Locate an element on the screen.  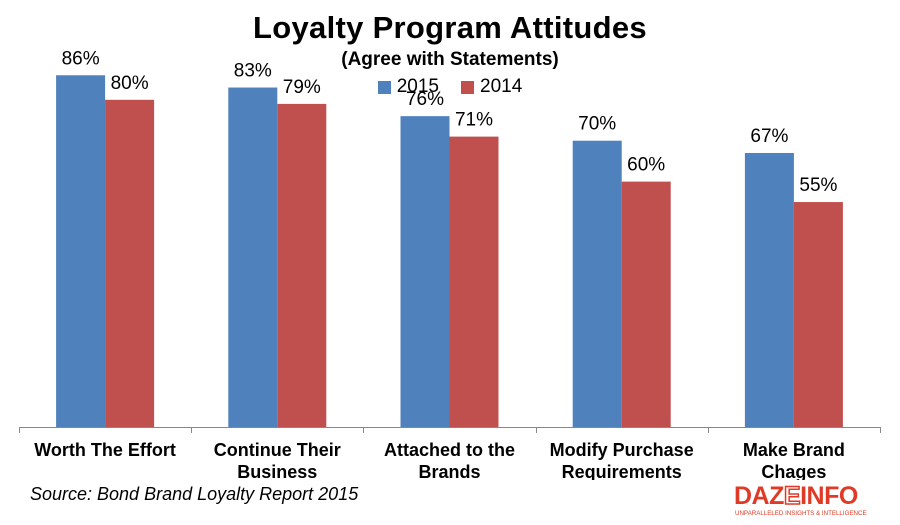
data-label-2015-1: 86% is located at coordinates (81, 58).